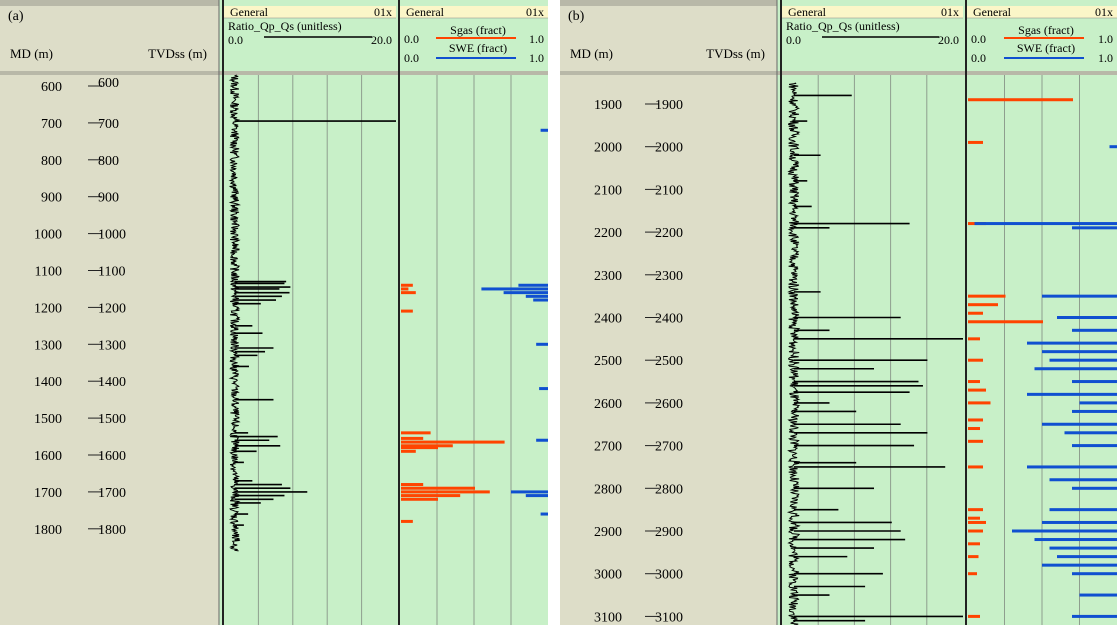 This screenshot has height=625, width=1117. What do you see at coordinates (608, 276) in the screenshot?
I see `md-tick-label: 2300` at bounding box center [608, 276].